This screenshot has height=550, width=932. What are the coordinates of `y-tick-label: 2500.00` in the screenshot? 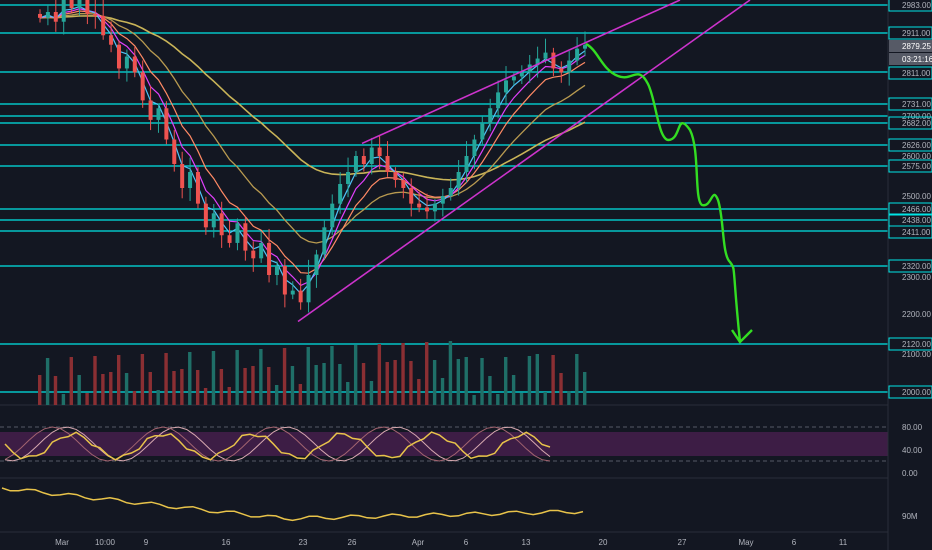 It's located at (916, 196).